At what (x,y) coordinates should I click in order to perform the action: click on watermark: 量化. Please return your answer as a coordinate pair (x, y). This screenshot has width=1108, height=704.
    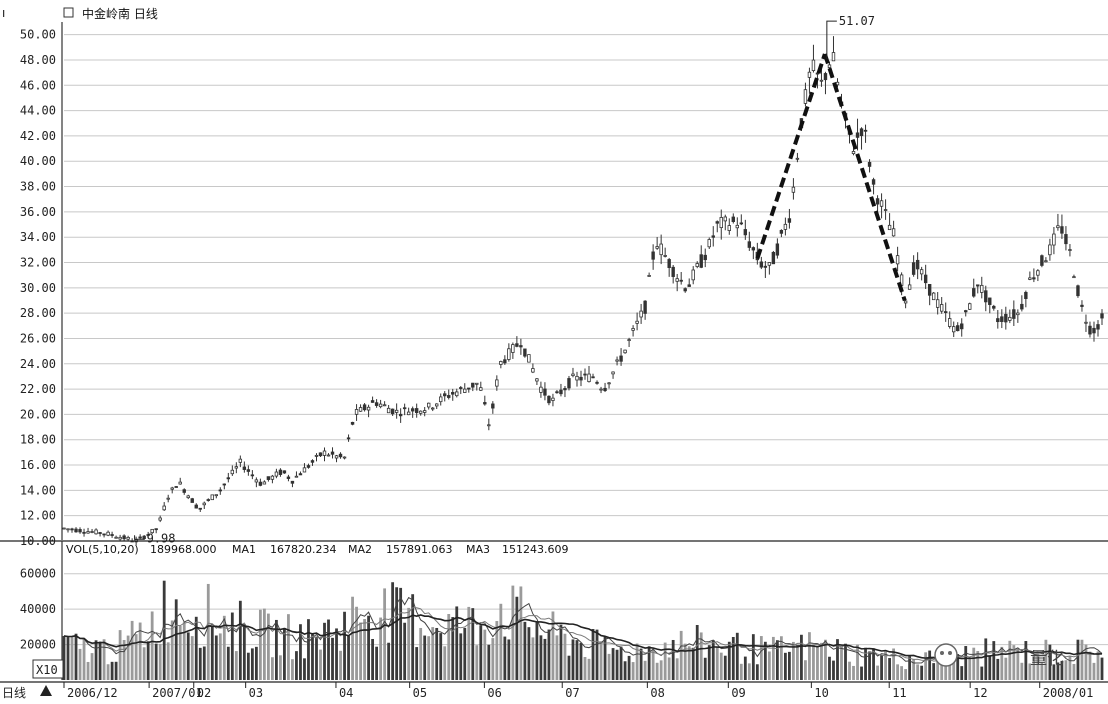
    Looking at the image, I should click on (999, 656).